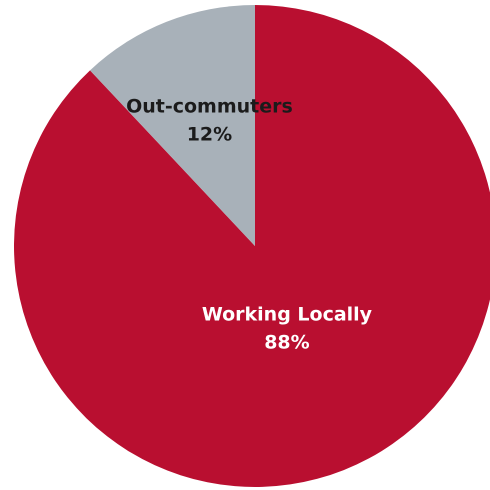 The height and width of the screenshot is (490, 490). Describe the element at coordinates (209, 106) in the screenshot. I see `slice-label-out-commuters: Out-commuters` at that location.